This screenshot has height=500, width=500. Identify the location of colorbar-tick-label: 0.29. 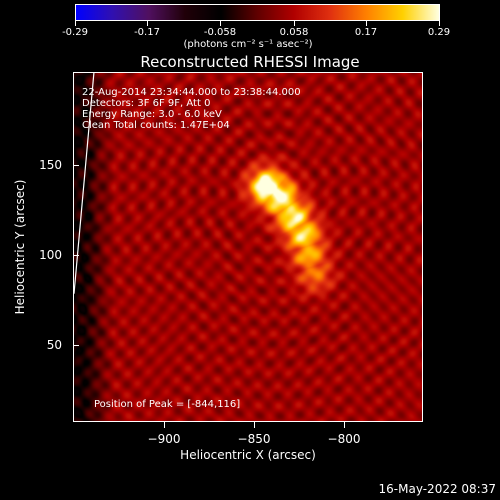
(439, 32).